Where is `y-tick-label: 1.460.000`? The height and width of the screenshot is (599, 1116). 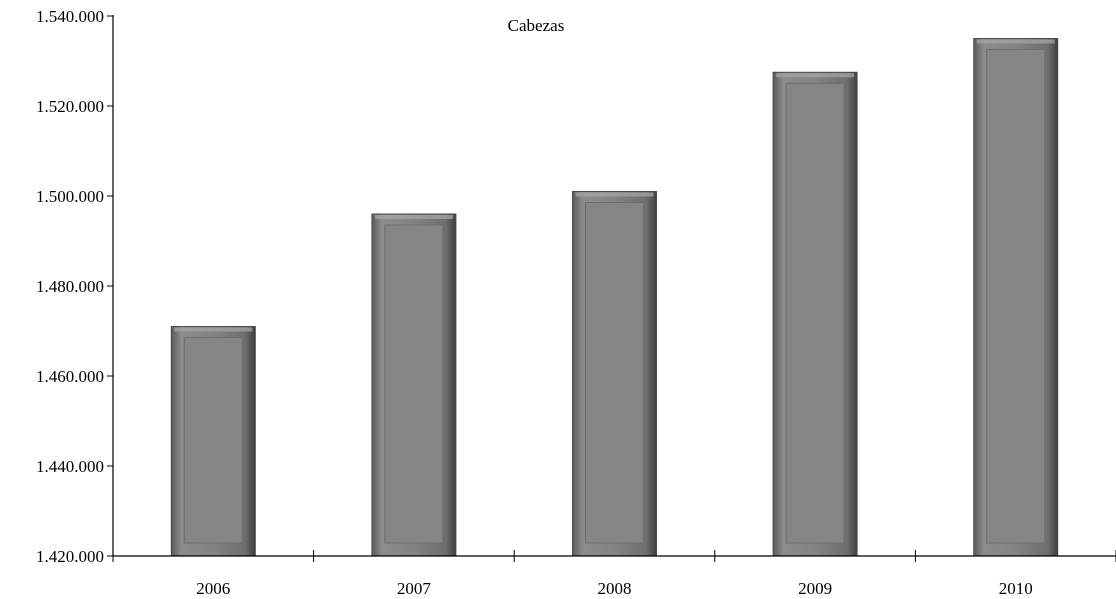 y-tick-label: 1.460.000 is located at coordinates (70, 376).